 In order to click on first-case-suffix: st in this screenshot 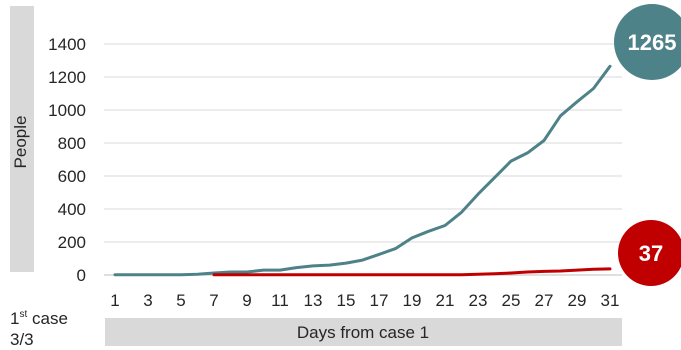, I will do `click(23, 314)`.